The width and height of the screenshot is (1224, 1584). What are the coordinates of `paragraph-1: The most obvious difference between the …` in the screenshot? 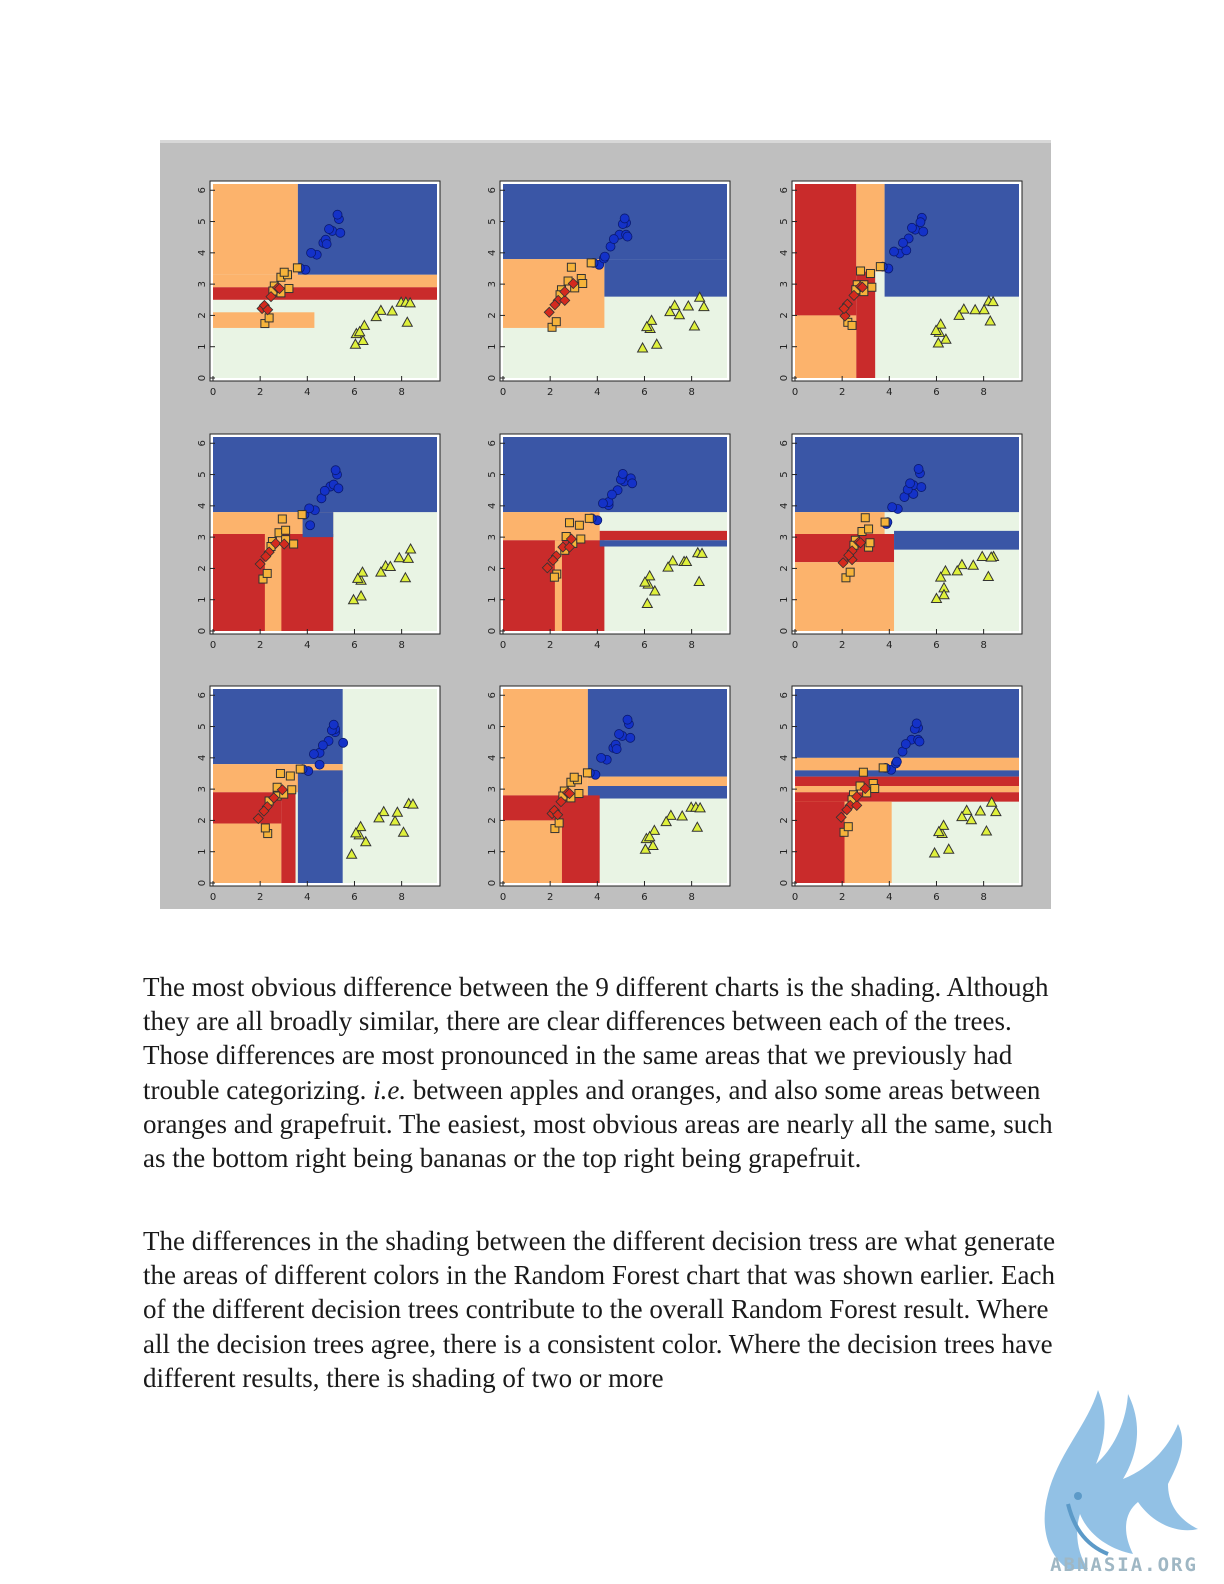 It's located at (610, 1072).